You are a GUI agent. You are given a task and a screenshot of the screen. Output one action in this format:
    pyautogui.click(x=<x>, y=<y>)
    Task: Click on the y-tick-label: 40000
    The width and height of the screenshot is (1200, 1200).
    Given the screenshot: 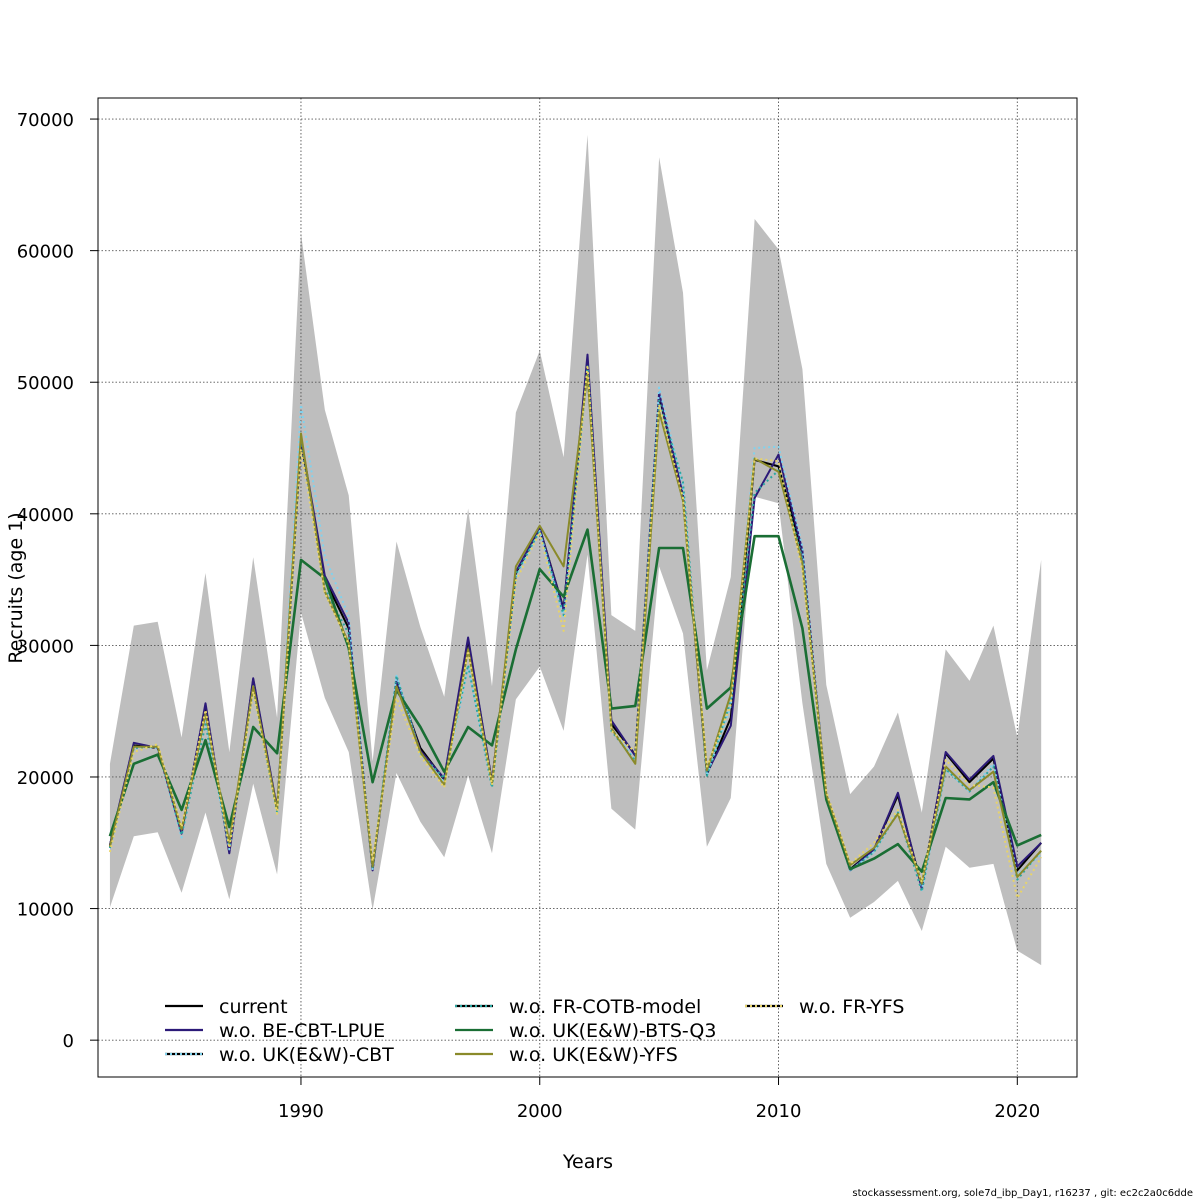 What is the action you would take?
    pyautogui.click(x=45, y=515)
    